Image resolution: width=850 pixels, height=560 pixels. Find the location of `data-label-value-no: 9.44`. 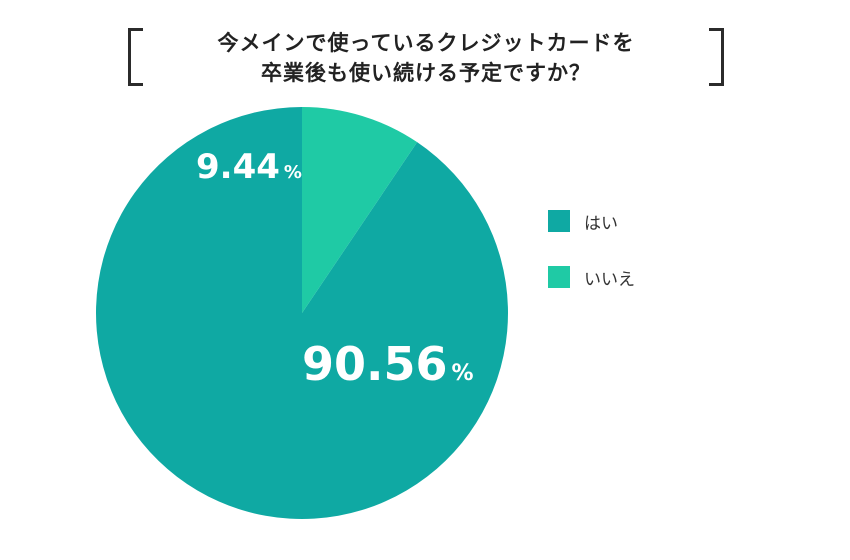

data-label-value-no: 9.44 is located at coordinates (238, 167).